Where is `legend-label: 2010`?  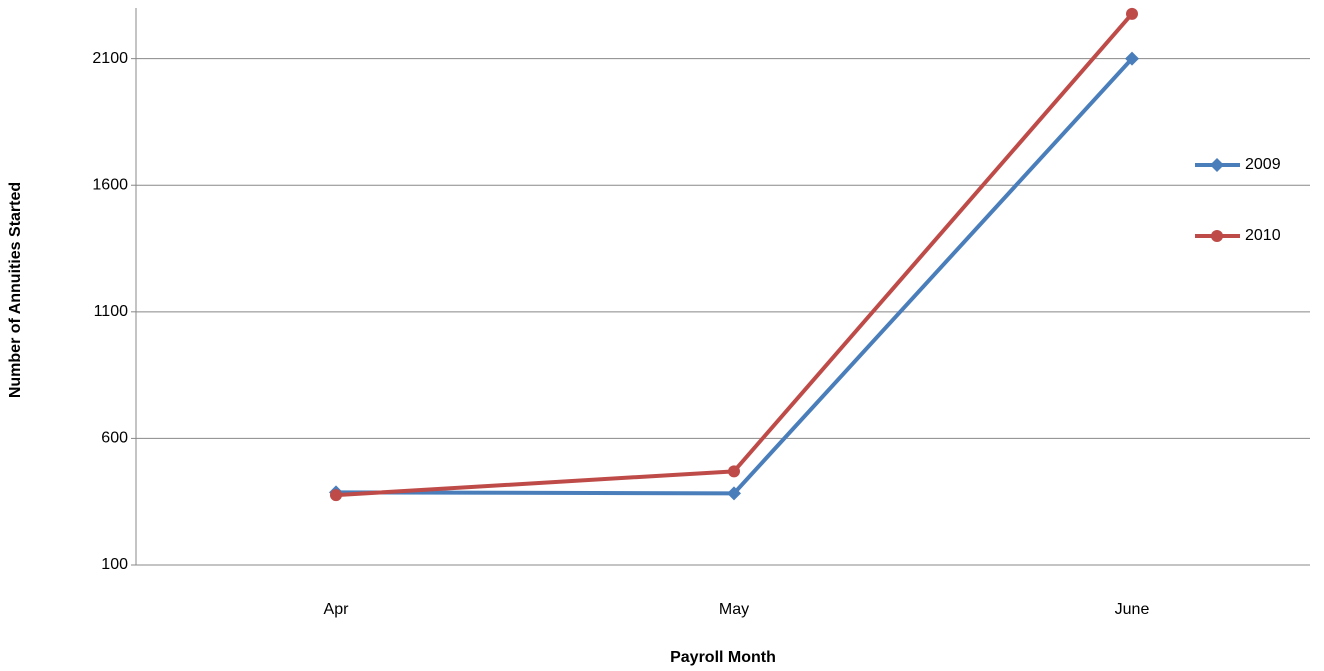
legend-label: 2010 is located at coordinates (1263, 235).